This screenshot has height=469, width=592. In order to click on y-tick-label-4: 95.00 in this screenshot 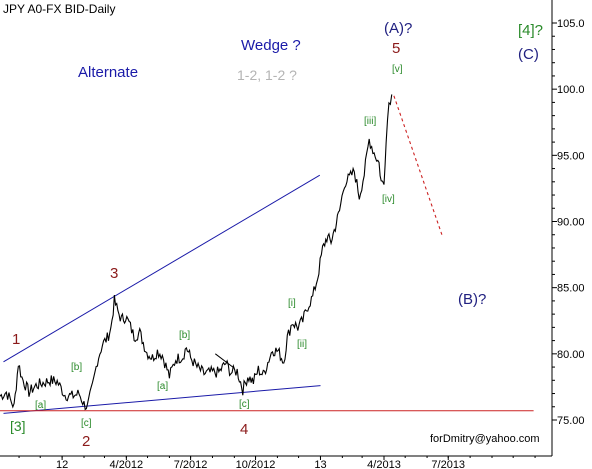, I will do `click(571, 156)`.